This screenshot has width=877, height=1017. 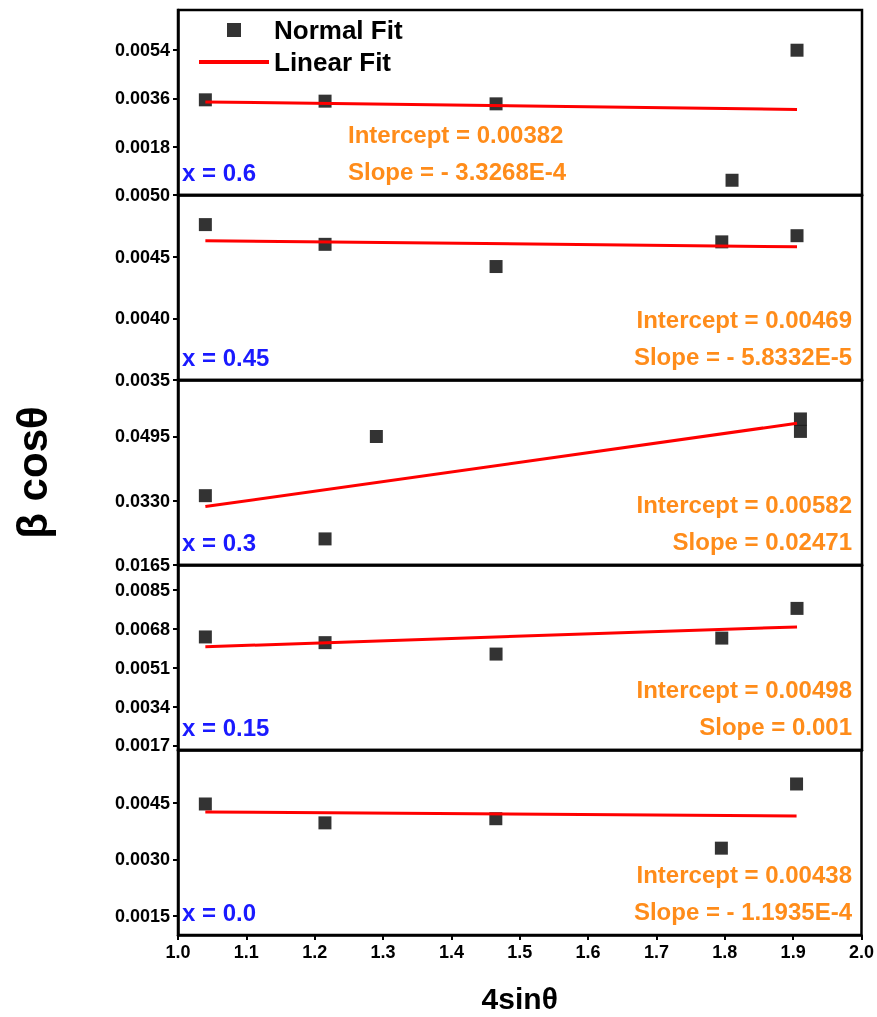 I want to click on y-tick-label: 0.0017, so click(x=142, y=745).